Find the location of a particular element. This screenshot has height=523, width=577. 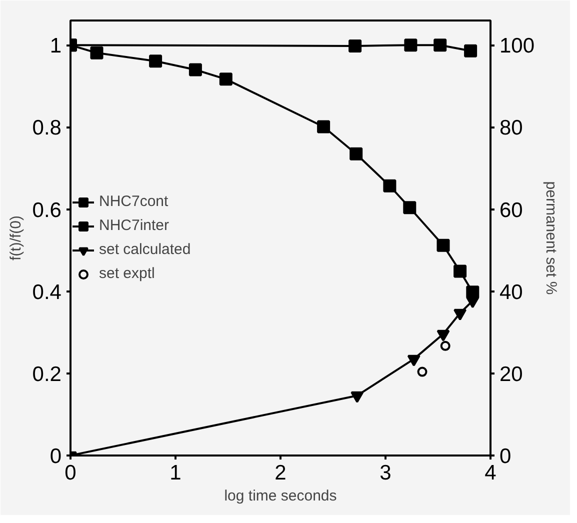

x-tick-label: 3 is located at coordinates (386, 473).